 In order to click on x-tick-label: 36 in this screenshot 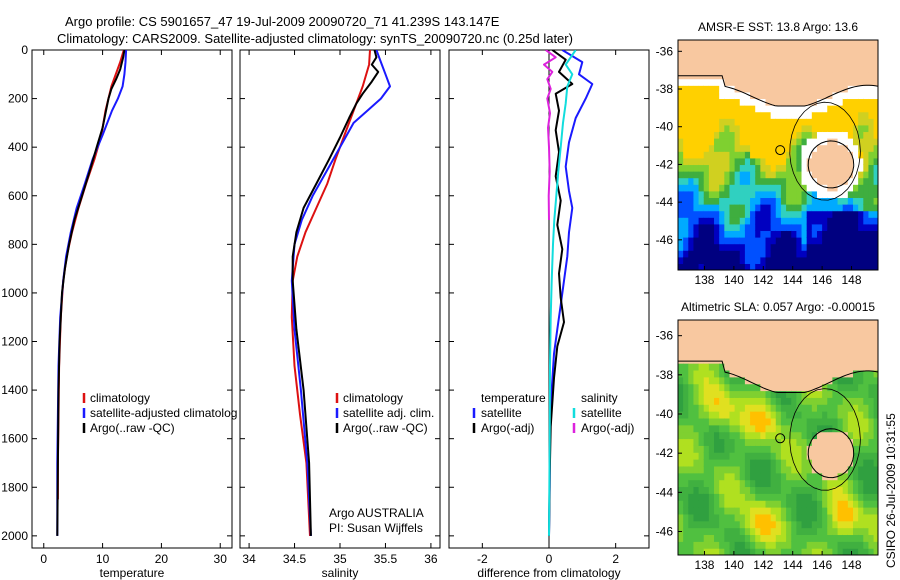, I will do `click(431, 559)`.